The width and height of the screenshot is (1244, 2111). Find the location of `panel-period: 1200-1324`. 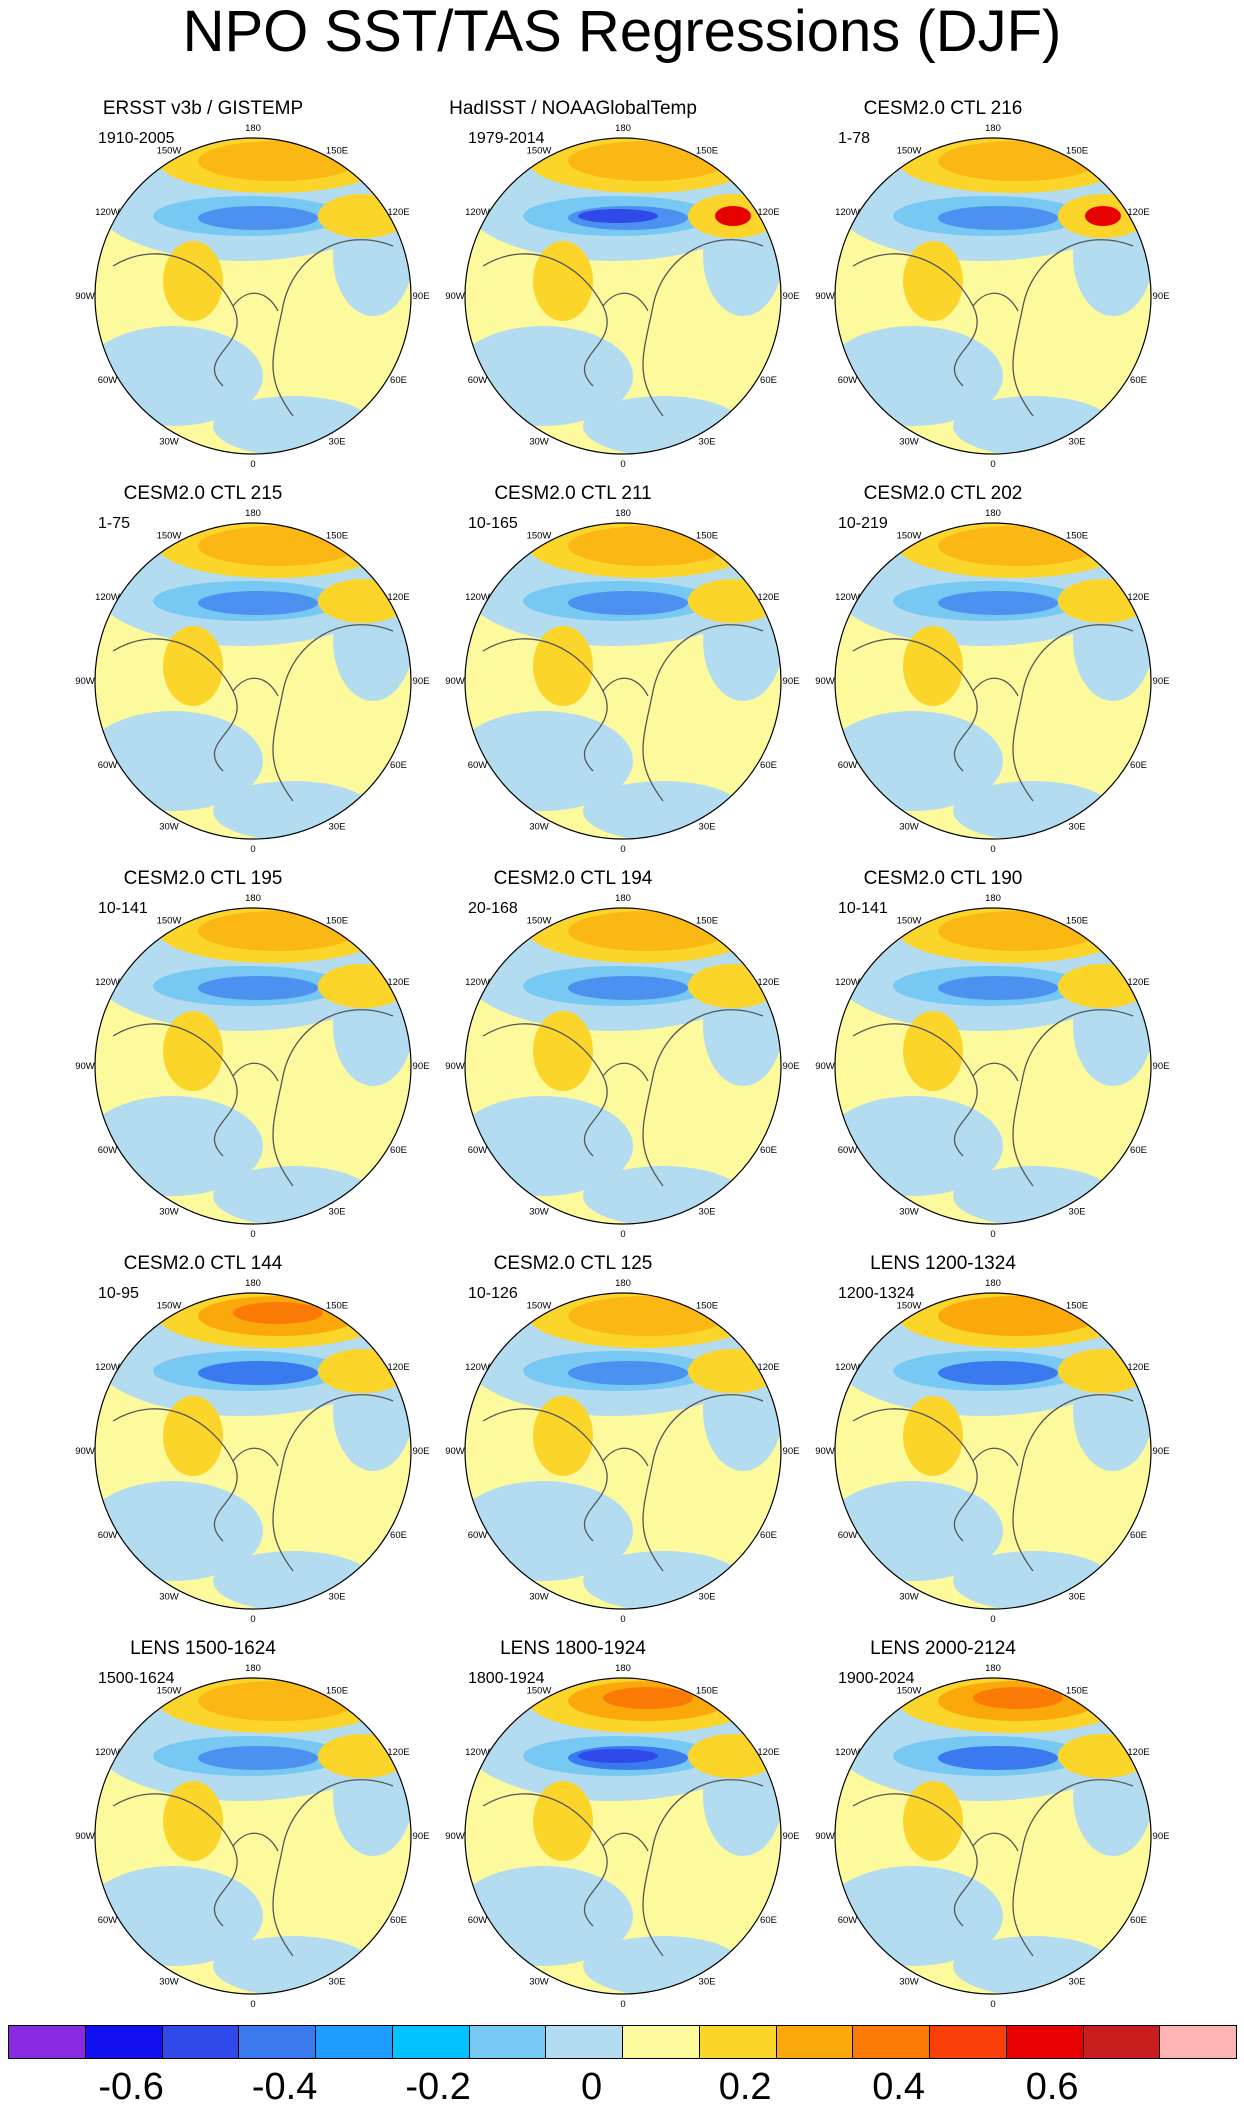

panel-period: 1200-1324 is located at coordinates (876, 1293).